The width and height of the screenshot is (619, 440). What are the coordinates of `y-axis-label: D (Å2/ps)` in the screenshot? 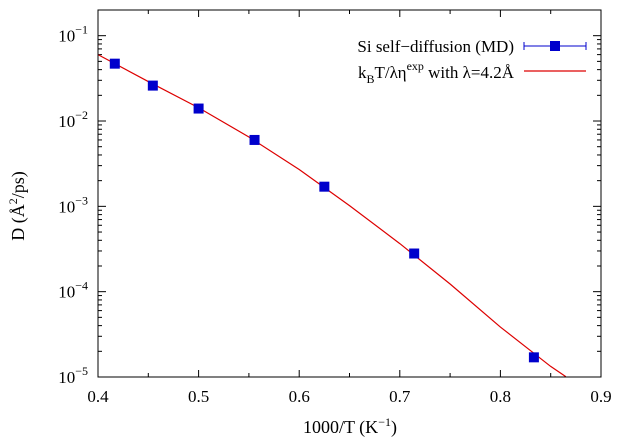 It's located at (17, 206).